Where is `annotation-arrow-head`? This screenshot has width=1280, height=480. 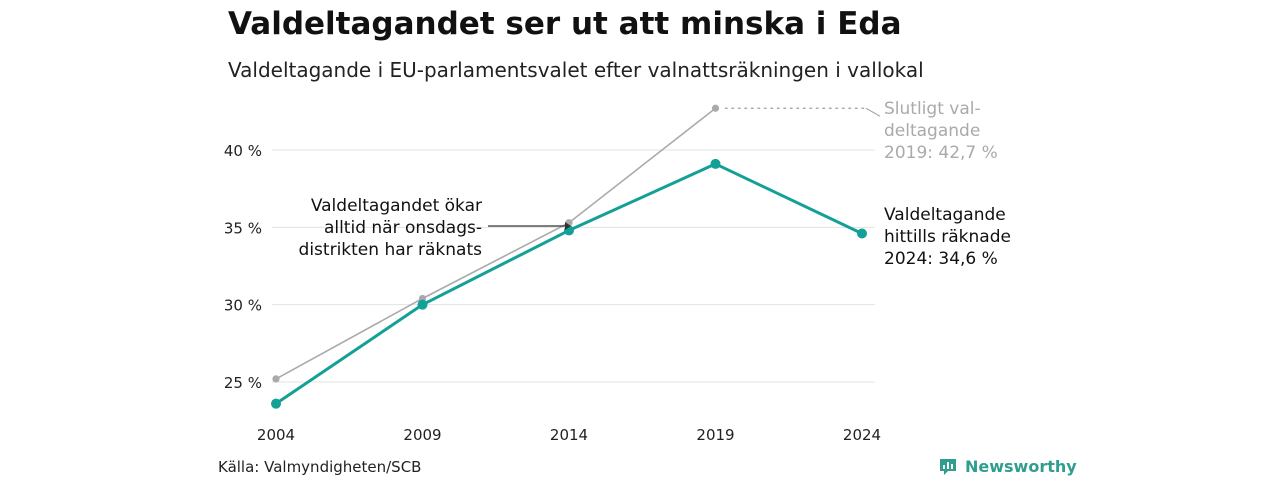
annotation-arrow-head is located at coordinates (568, 226).